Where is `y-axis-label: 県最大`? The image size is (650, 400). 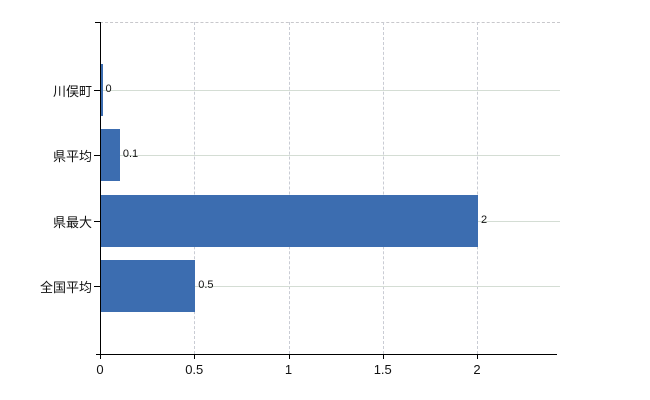
y-axis-label: 県最大 is located at coordinates (72, 222).